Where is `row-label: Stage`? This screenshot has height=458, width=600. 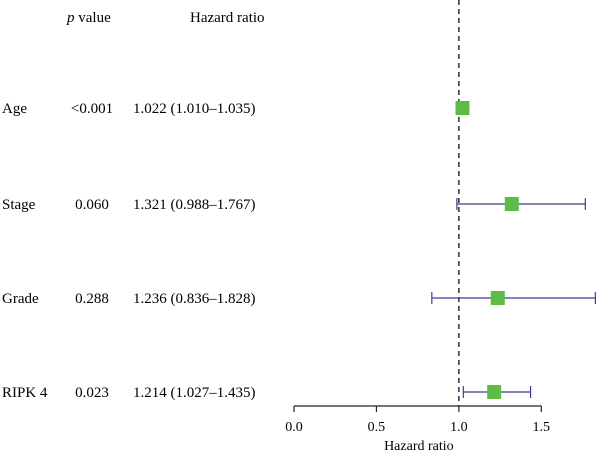 row-label: Stage is located at coordinates (19, 205).